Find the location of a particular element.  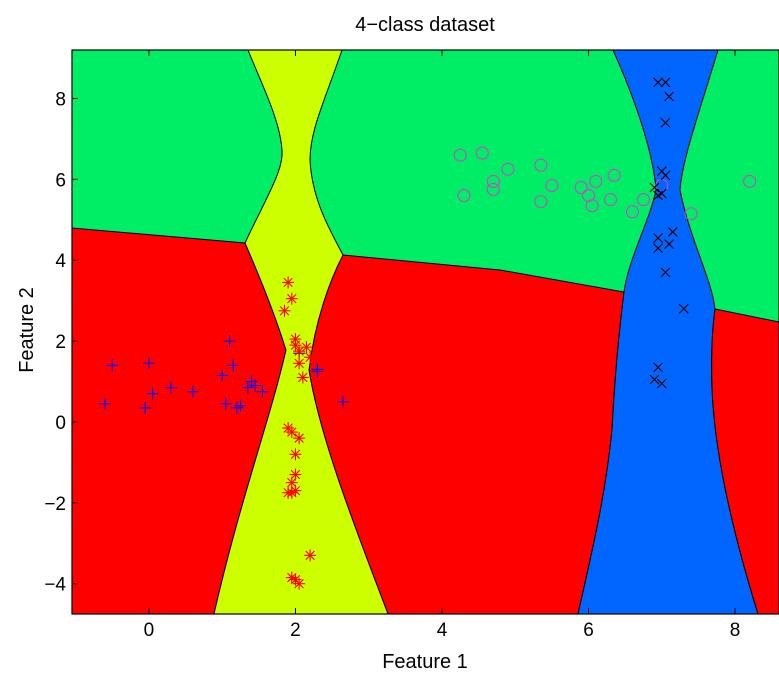

y-axis-label: Feature 2 is located at coordinates (27, 330).